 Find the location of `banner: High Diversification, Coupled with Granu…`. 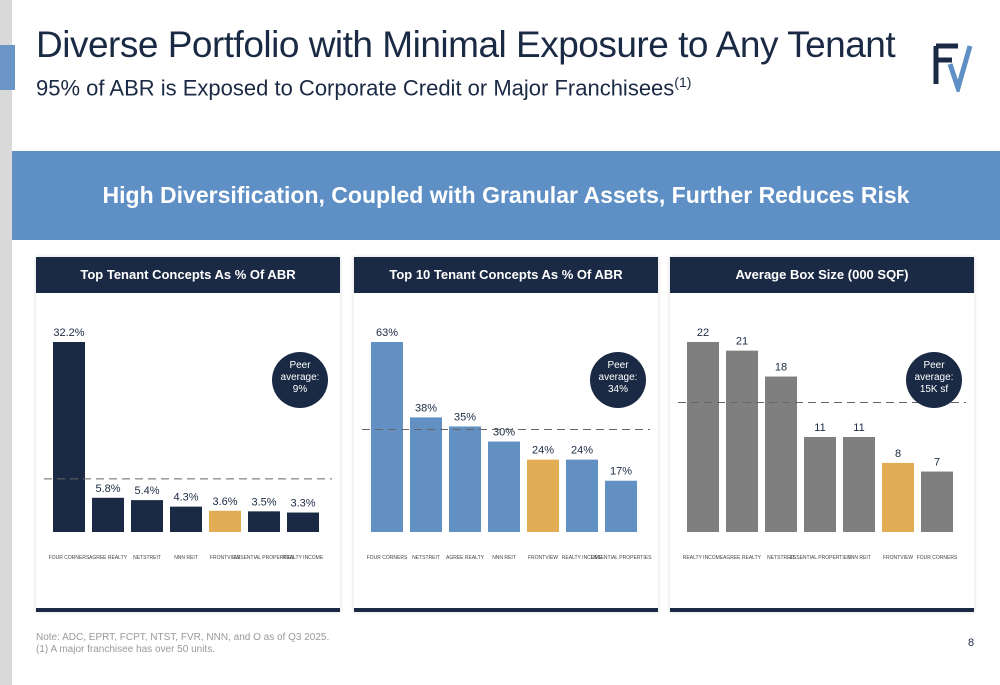

banner: High Diversification, Coupled with Granu… is located at coordinates (506, 195).